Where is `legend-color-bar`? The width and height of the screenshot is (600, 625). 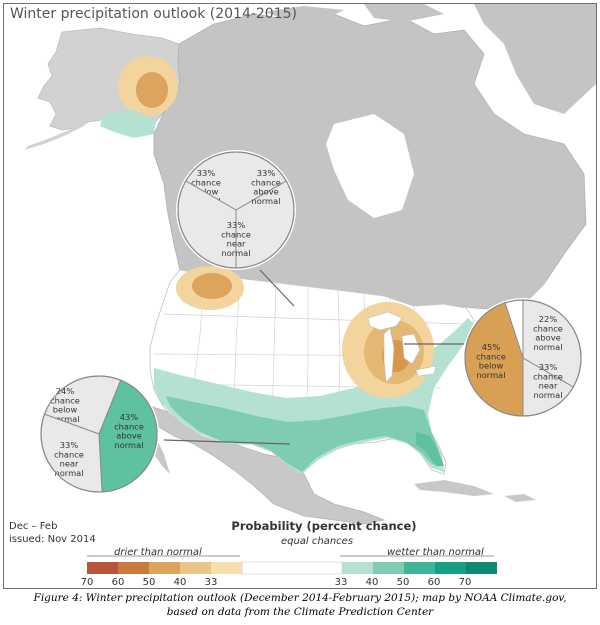
legend-color-bar is located at coordinates (292, 568).